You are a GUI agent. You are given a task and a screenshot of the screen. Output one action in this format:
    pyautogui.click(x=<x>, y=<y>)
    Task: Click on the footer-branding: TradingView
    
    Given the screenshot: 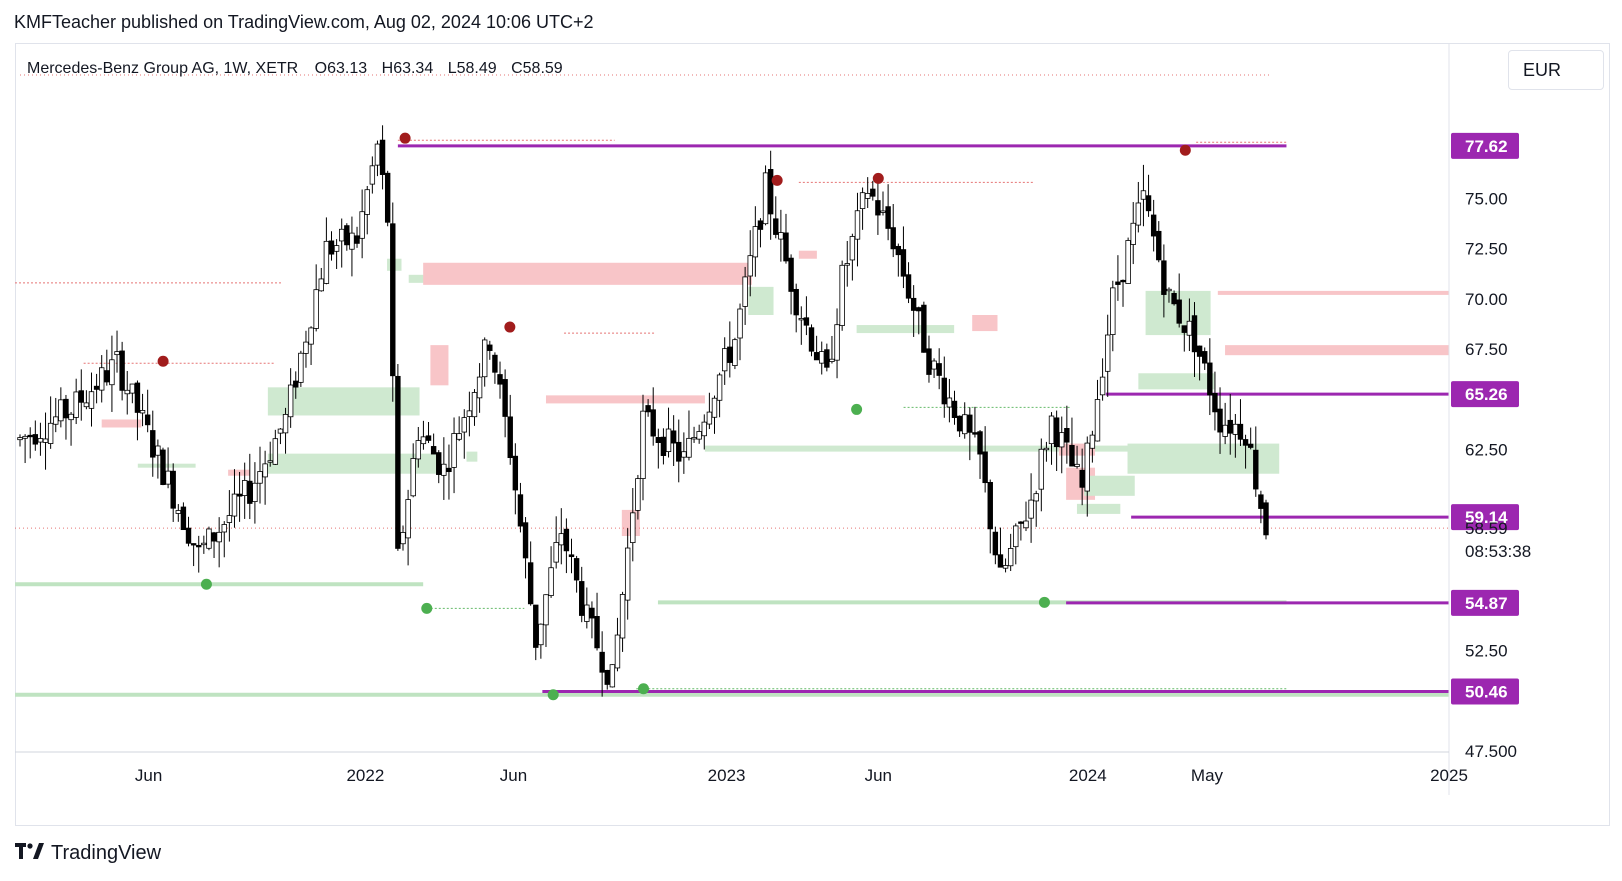 What is the action you would take?
    pyautogui.click(x=88, y=853)
    